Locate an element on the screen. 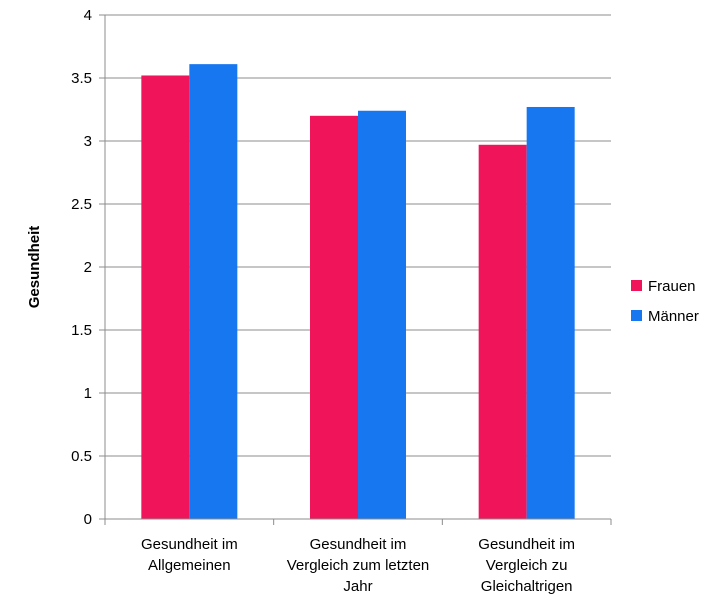 This screenshot has height=603, width=717. bar-männer-1 is located at coordinates (213, 291).